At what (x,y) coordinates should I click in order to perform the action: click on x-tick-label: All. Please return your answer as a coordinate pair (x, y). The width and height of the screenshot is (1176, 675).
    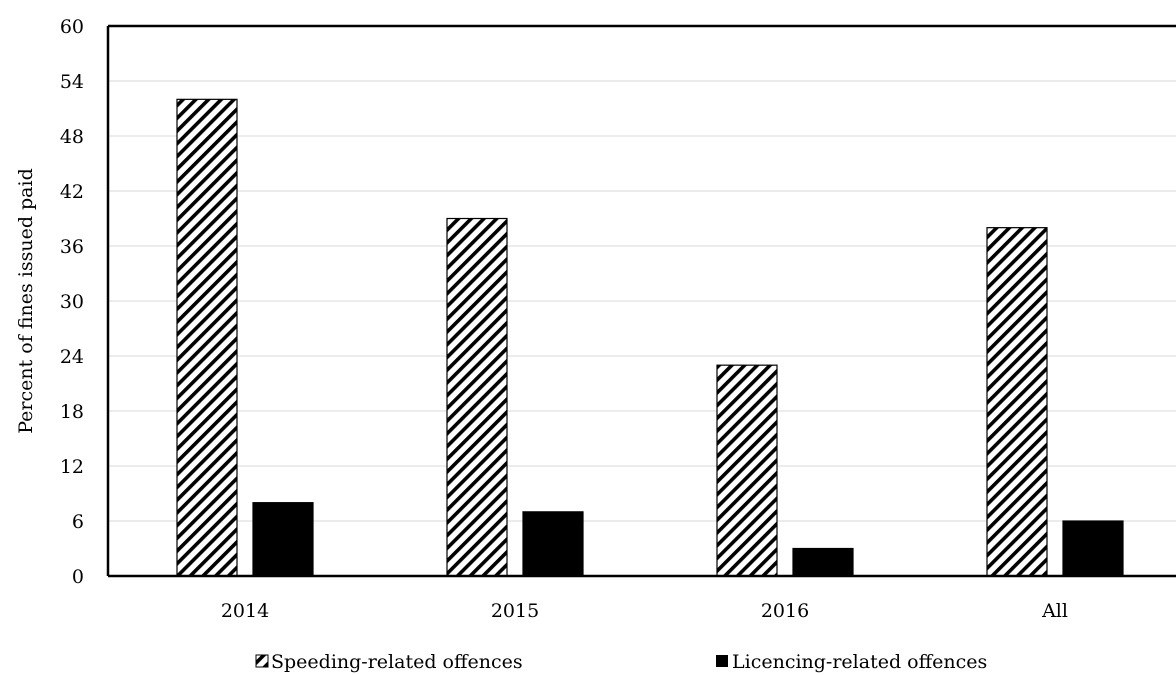
    Looking at the image, I should click on (1054, 611).